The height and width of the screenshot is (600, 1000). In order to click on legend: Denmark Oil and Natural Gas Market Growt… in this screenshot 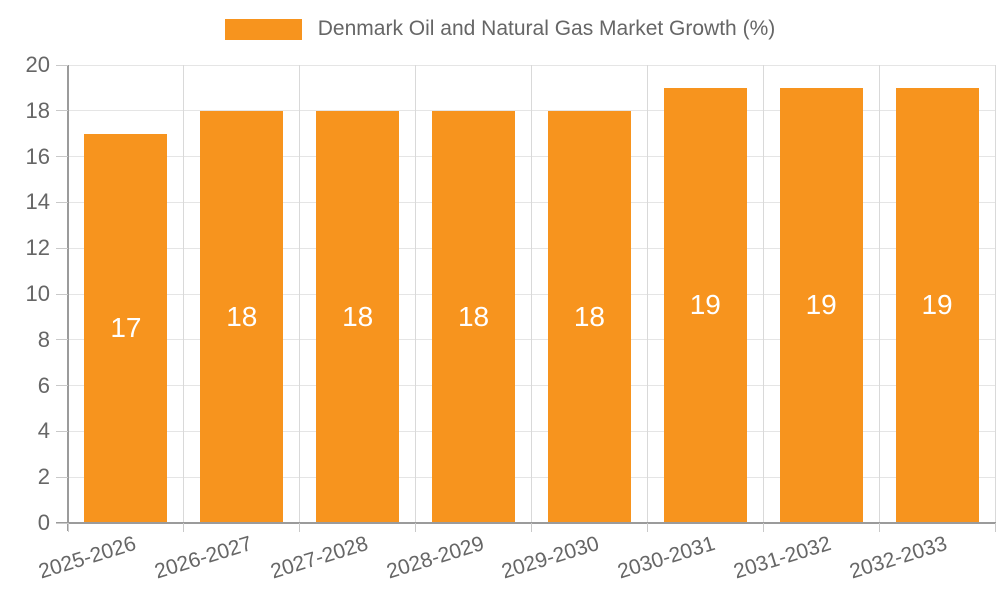, I will do `click(500, 29)`.